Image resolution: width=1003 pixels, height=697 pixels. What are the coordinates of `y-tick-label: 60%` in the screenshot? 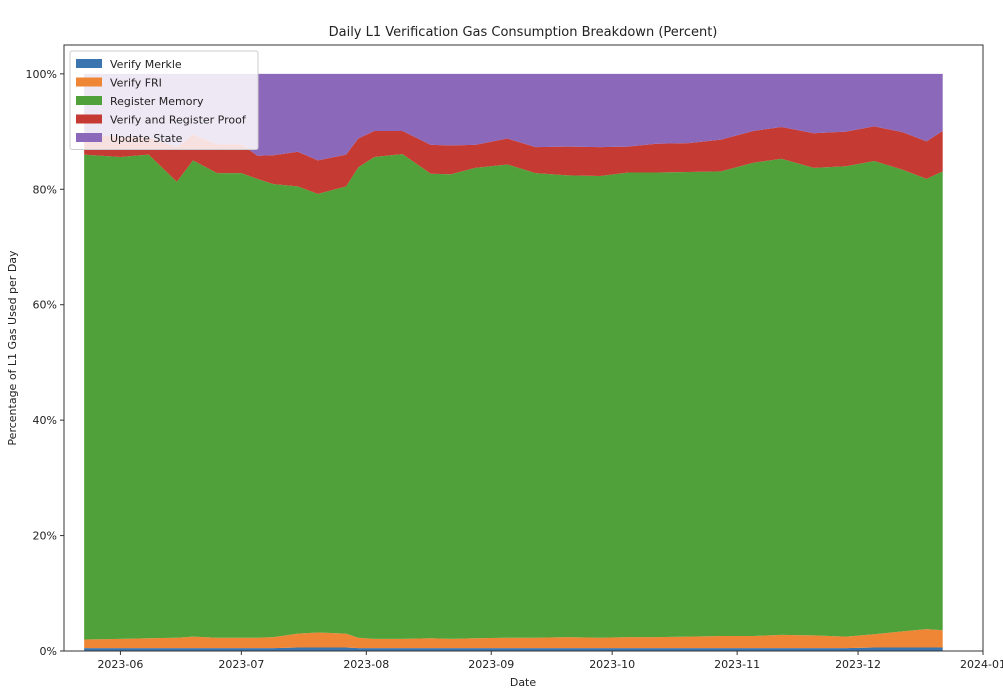 It's located at (45, 305).